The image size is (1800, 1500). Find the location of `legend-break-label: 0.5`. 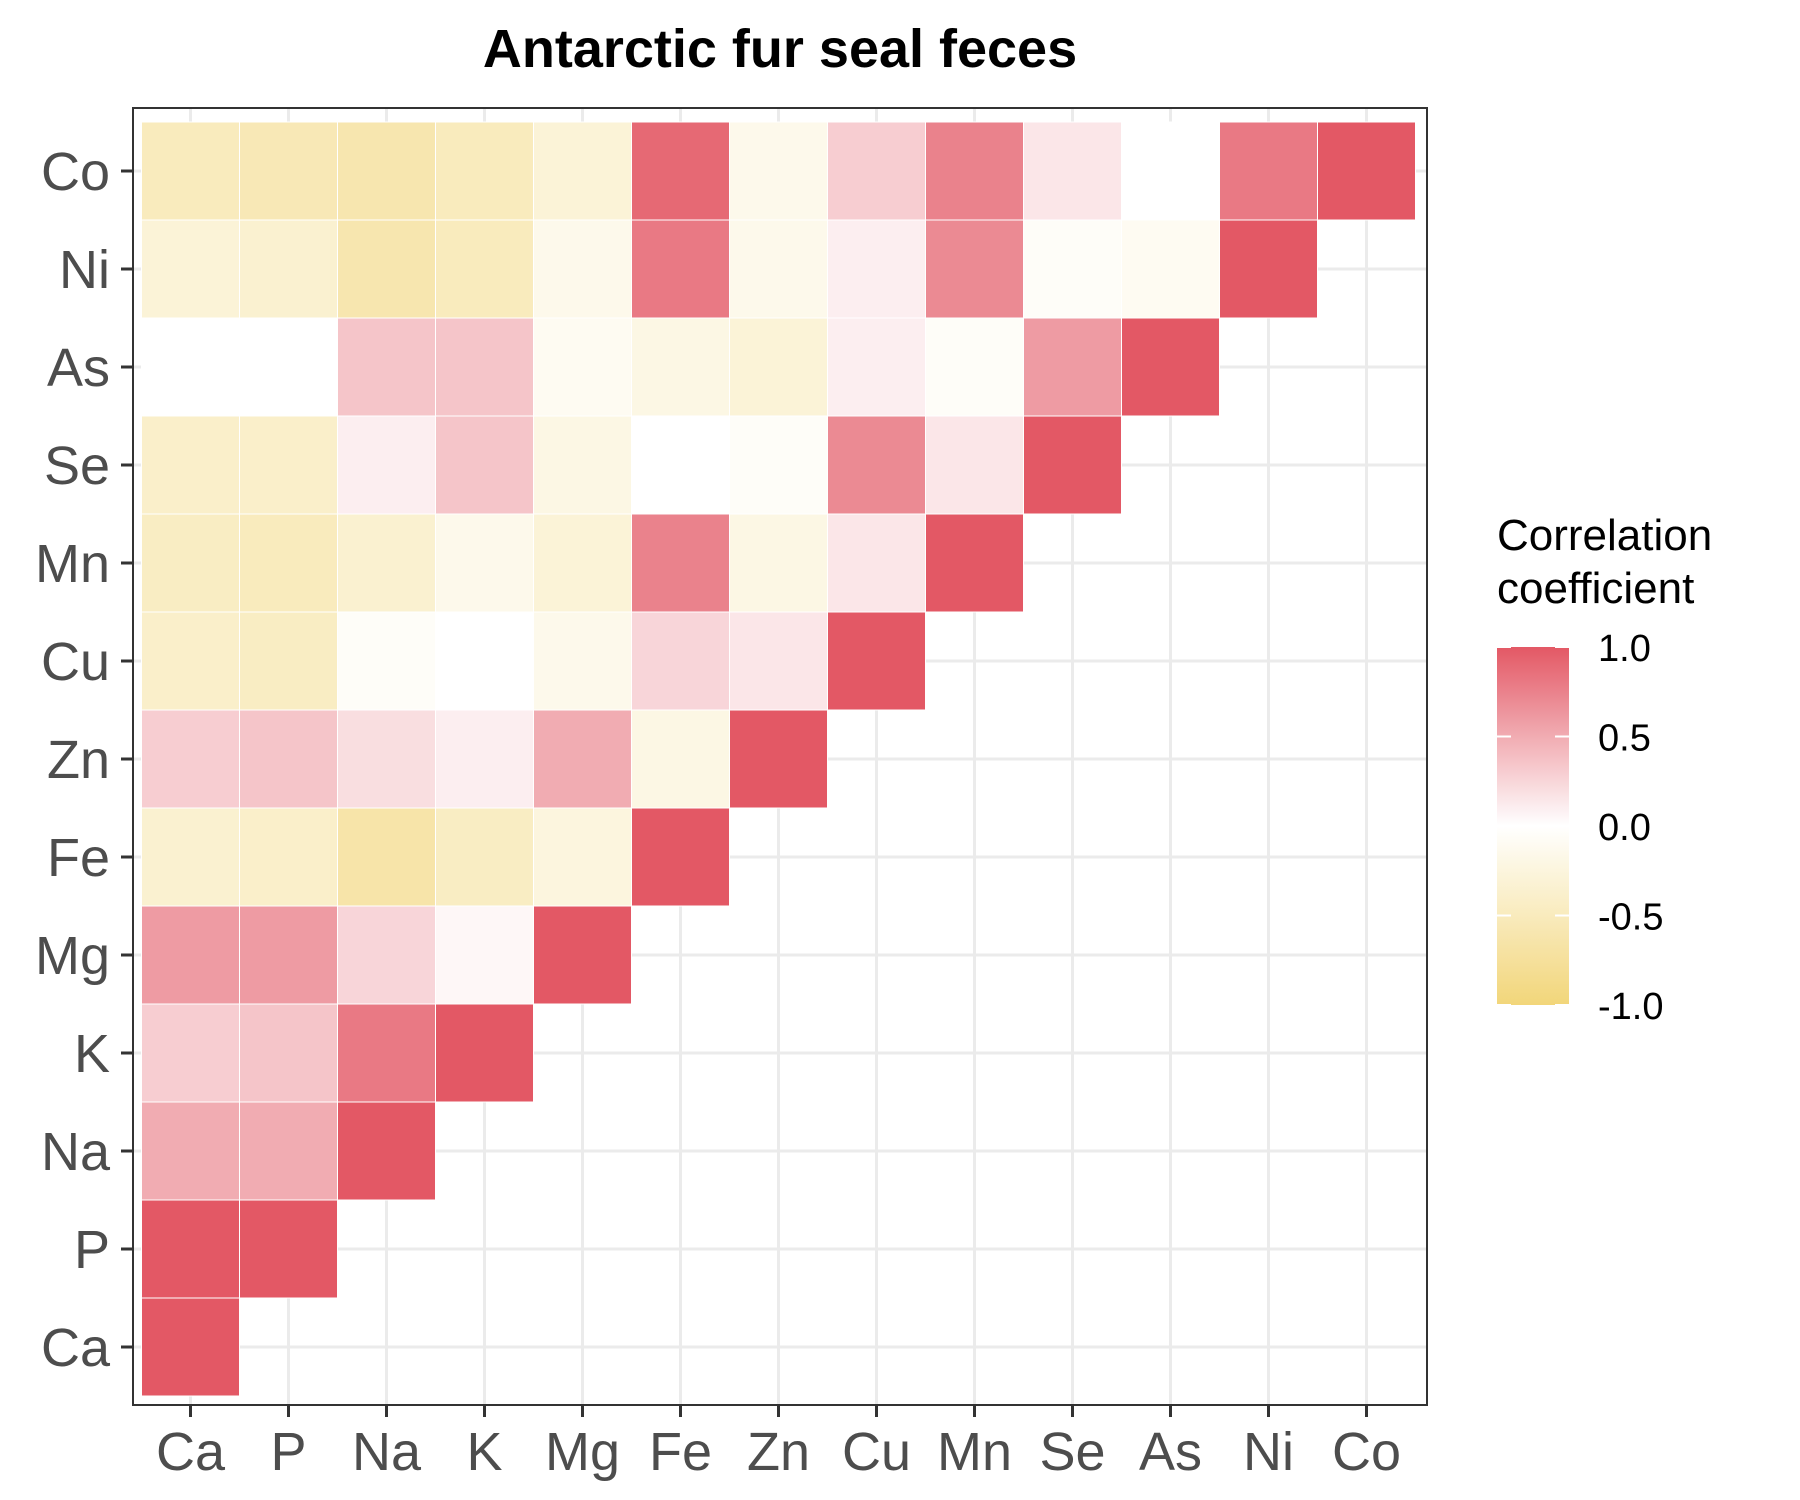

legend-break-label: 0.5 is located at coordinates (1624, 739).